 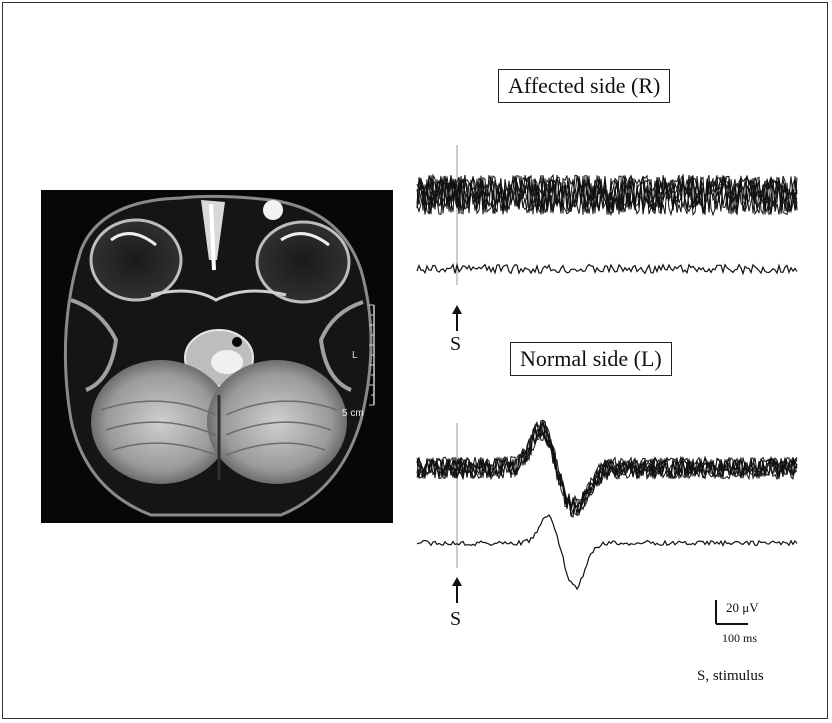 I want to click on affected-side-label: Affected side (R), so click(x=584, y=86).